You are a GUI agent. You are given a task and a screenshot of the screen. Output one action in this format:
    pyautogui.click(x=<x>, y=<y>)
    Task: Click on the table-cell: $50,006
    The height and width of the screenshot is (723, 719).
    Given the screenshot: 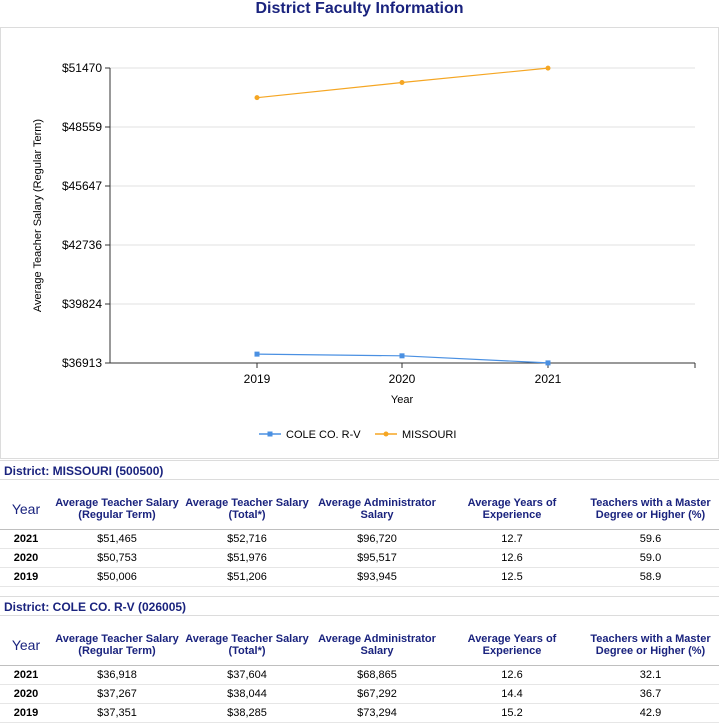 What is the action you would take?
    pyautogui.click(x=117, y=577)
    